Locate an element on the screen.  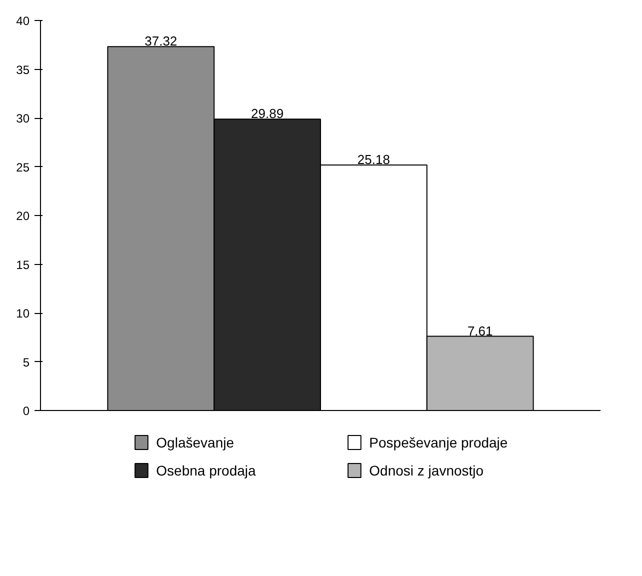
y-tick-label: 20 is located at coordinates (23, 216).